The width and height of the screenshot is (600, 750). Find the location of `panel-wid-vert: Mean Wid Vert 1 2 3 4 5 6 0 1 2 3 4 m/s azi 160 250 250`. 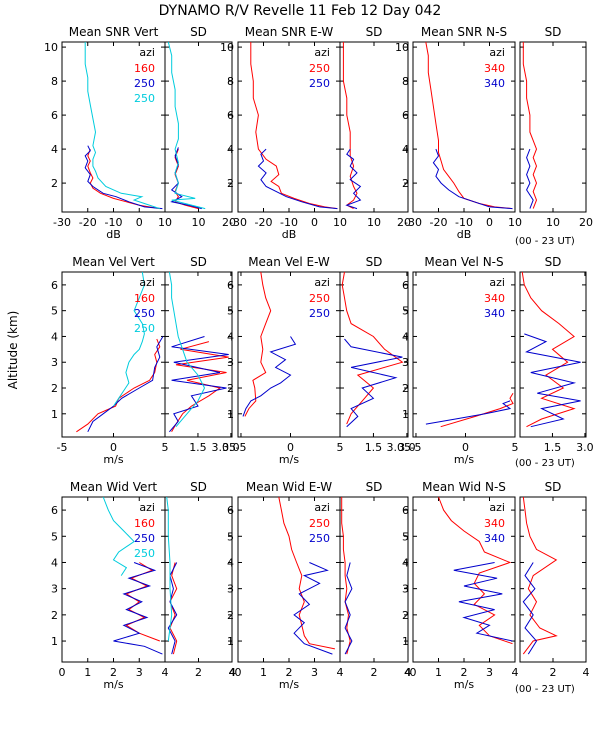

panel-wid-vert: Mean Wid Vert 1 2 3 4 5 6 0 1 2 3 4 m/s azi 160 250 250 is located at coordinates (110, 585).